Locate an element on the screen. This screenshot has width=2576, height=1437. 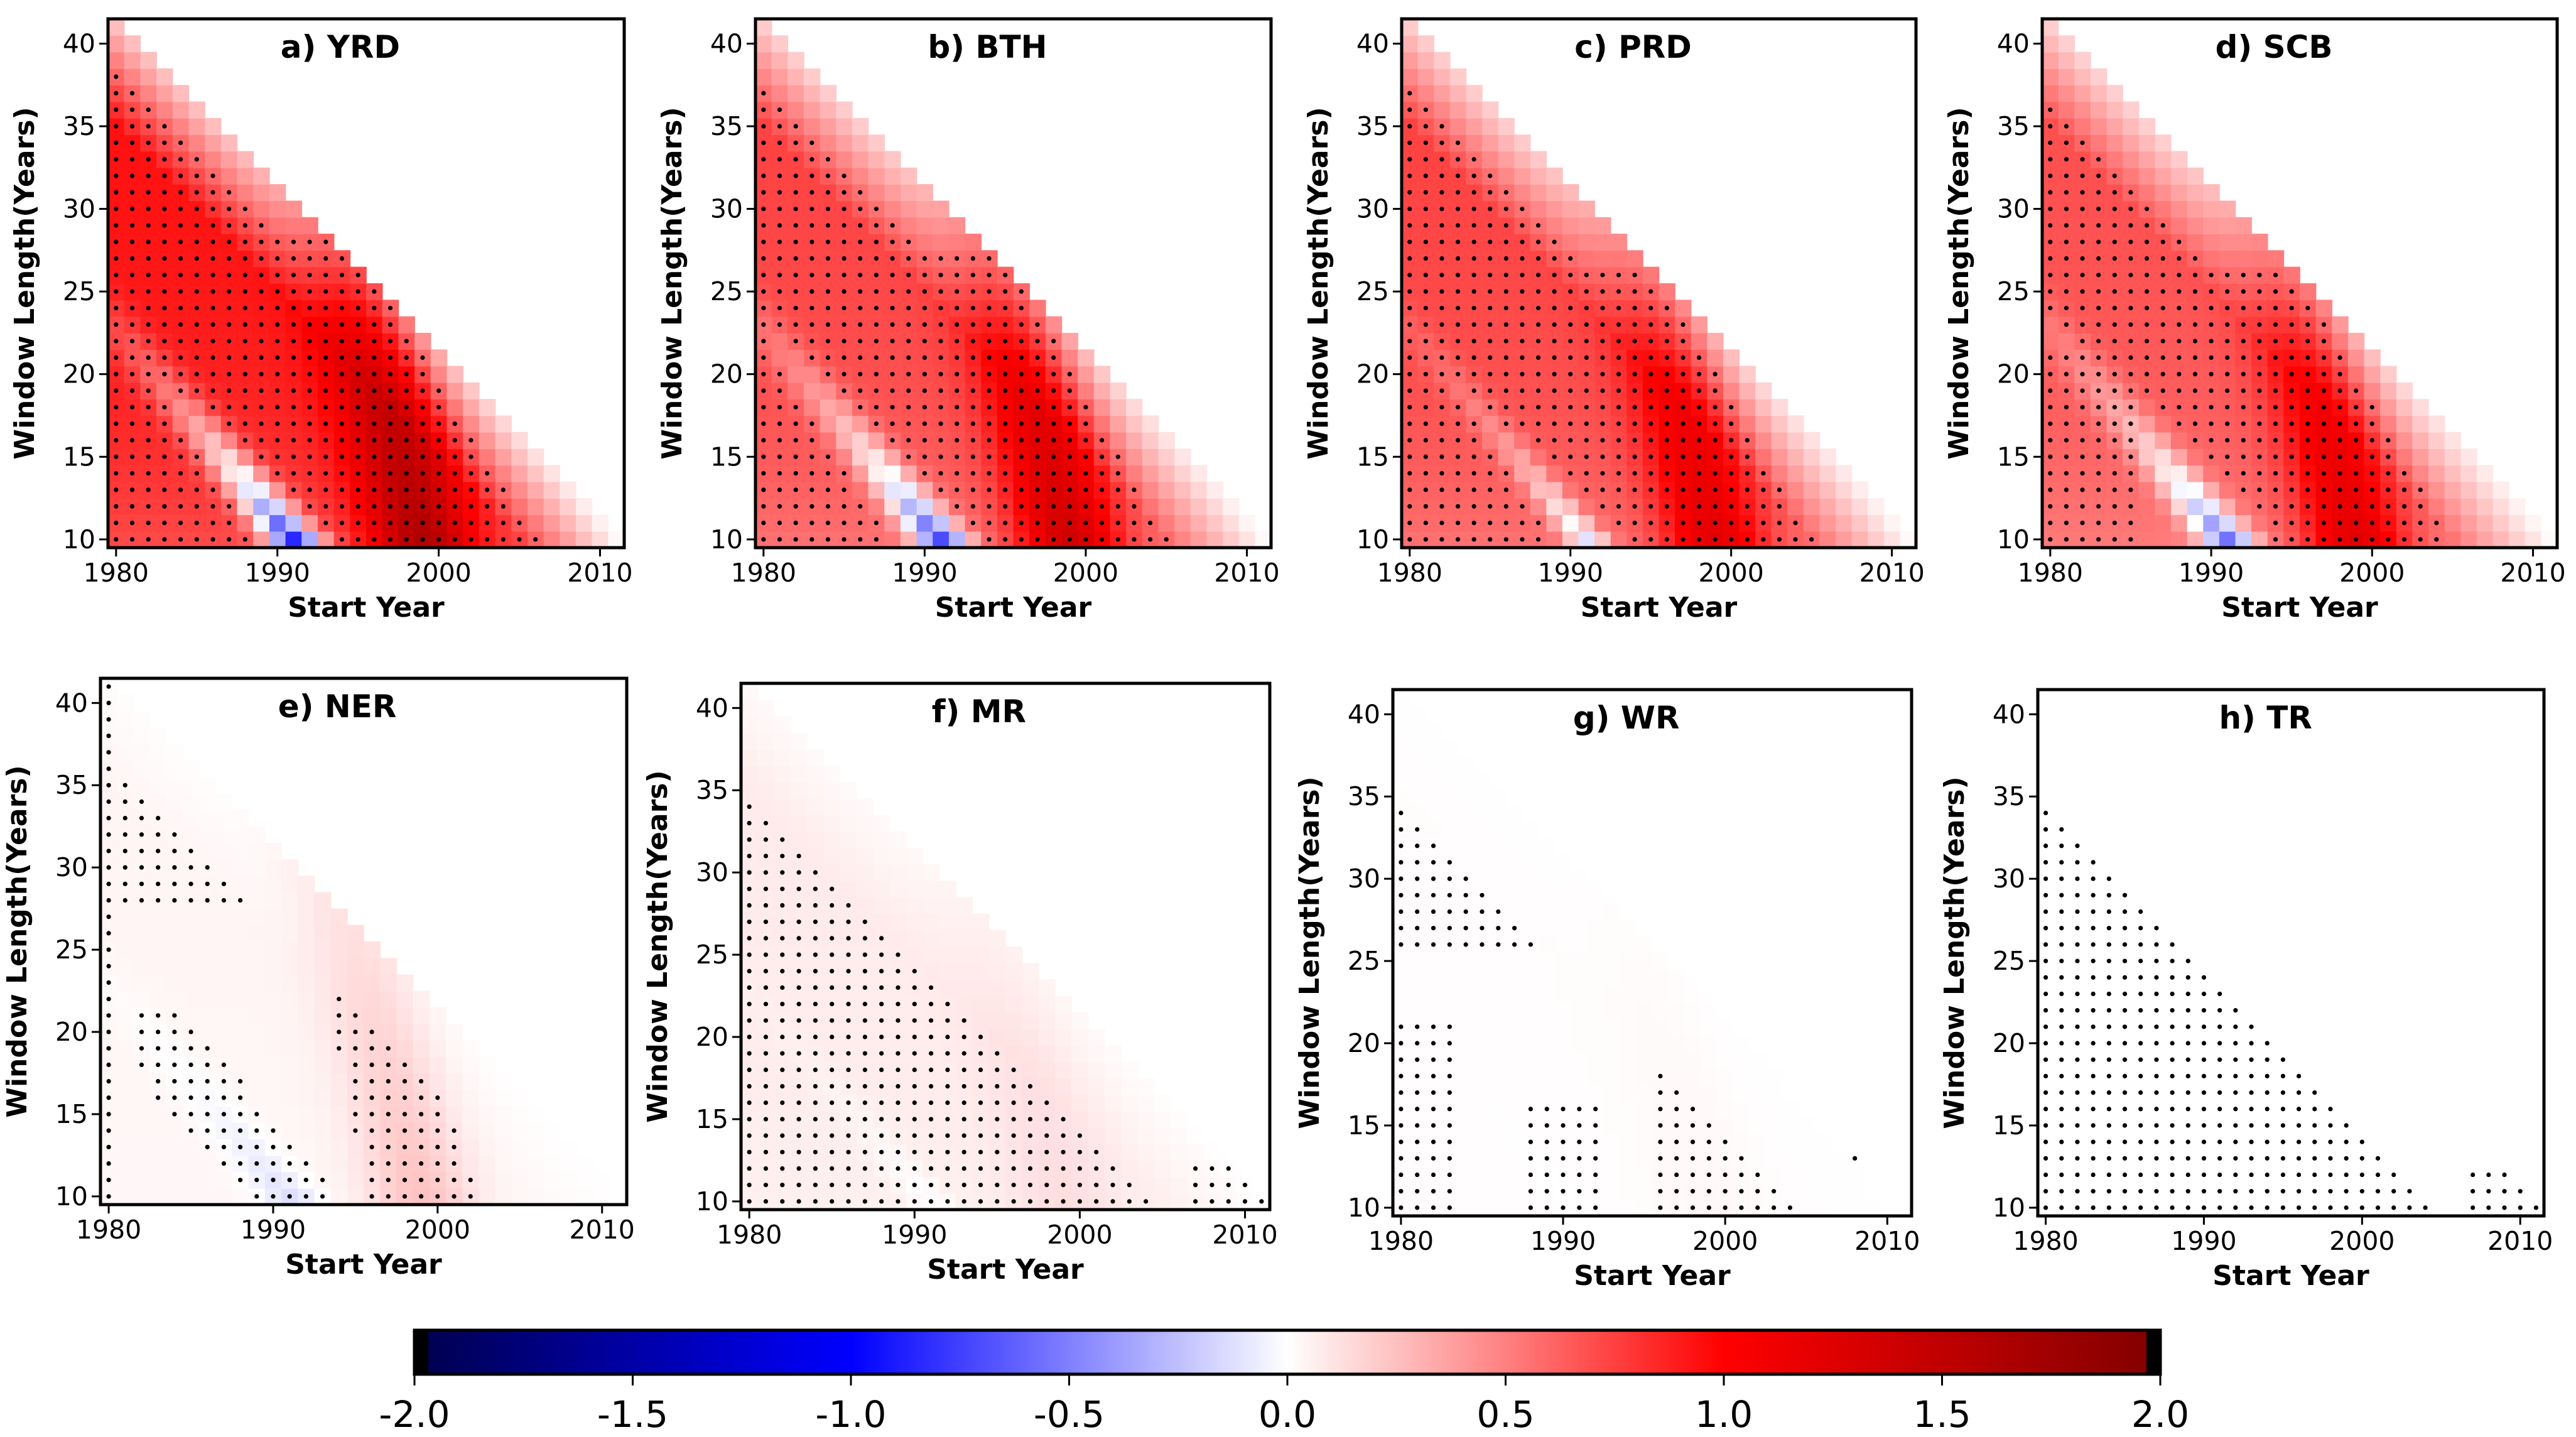
panel-title: b) BTH is located at coordinates (987, 47).